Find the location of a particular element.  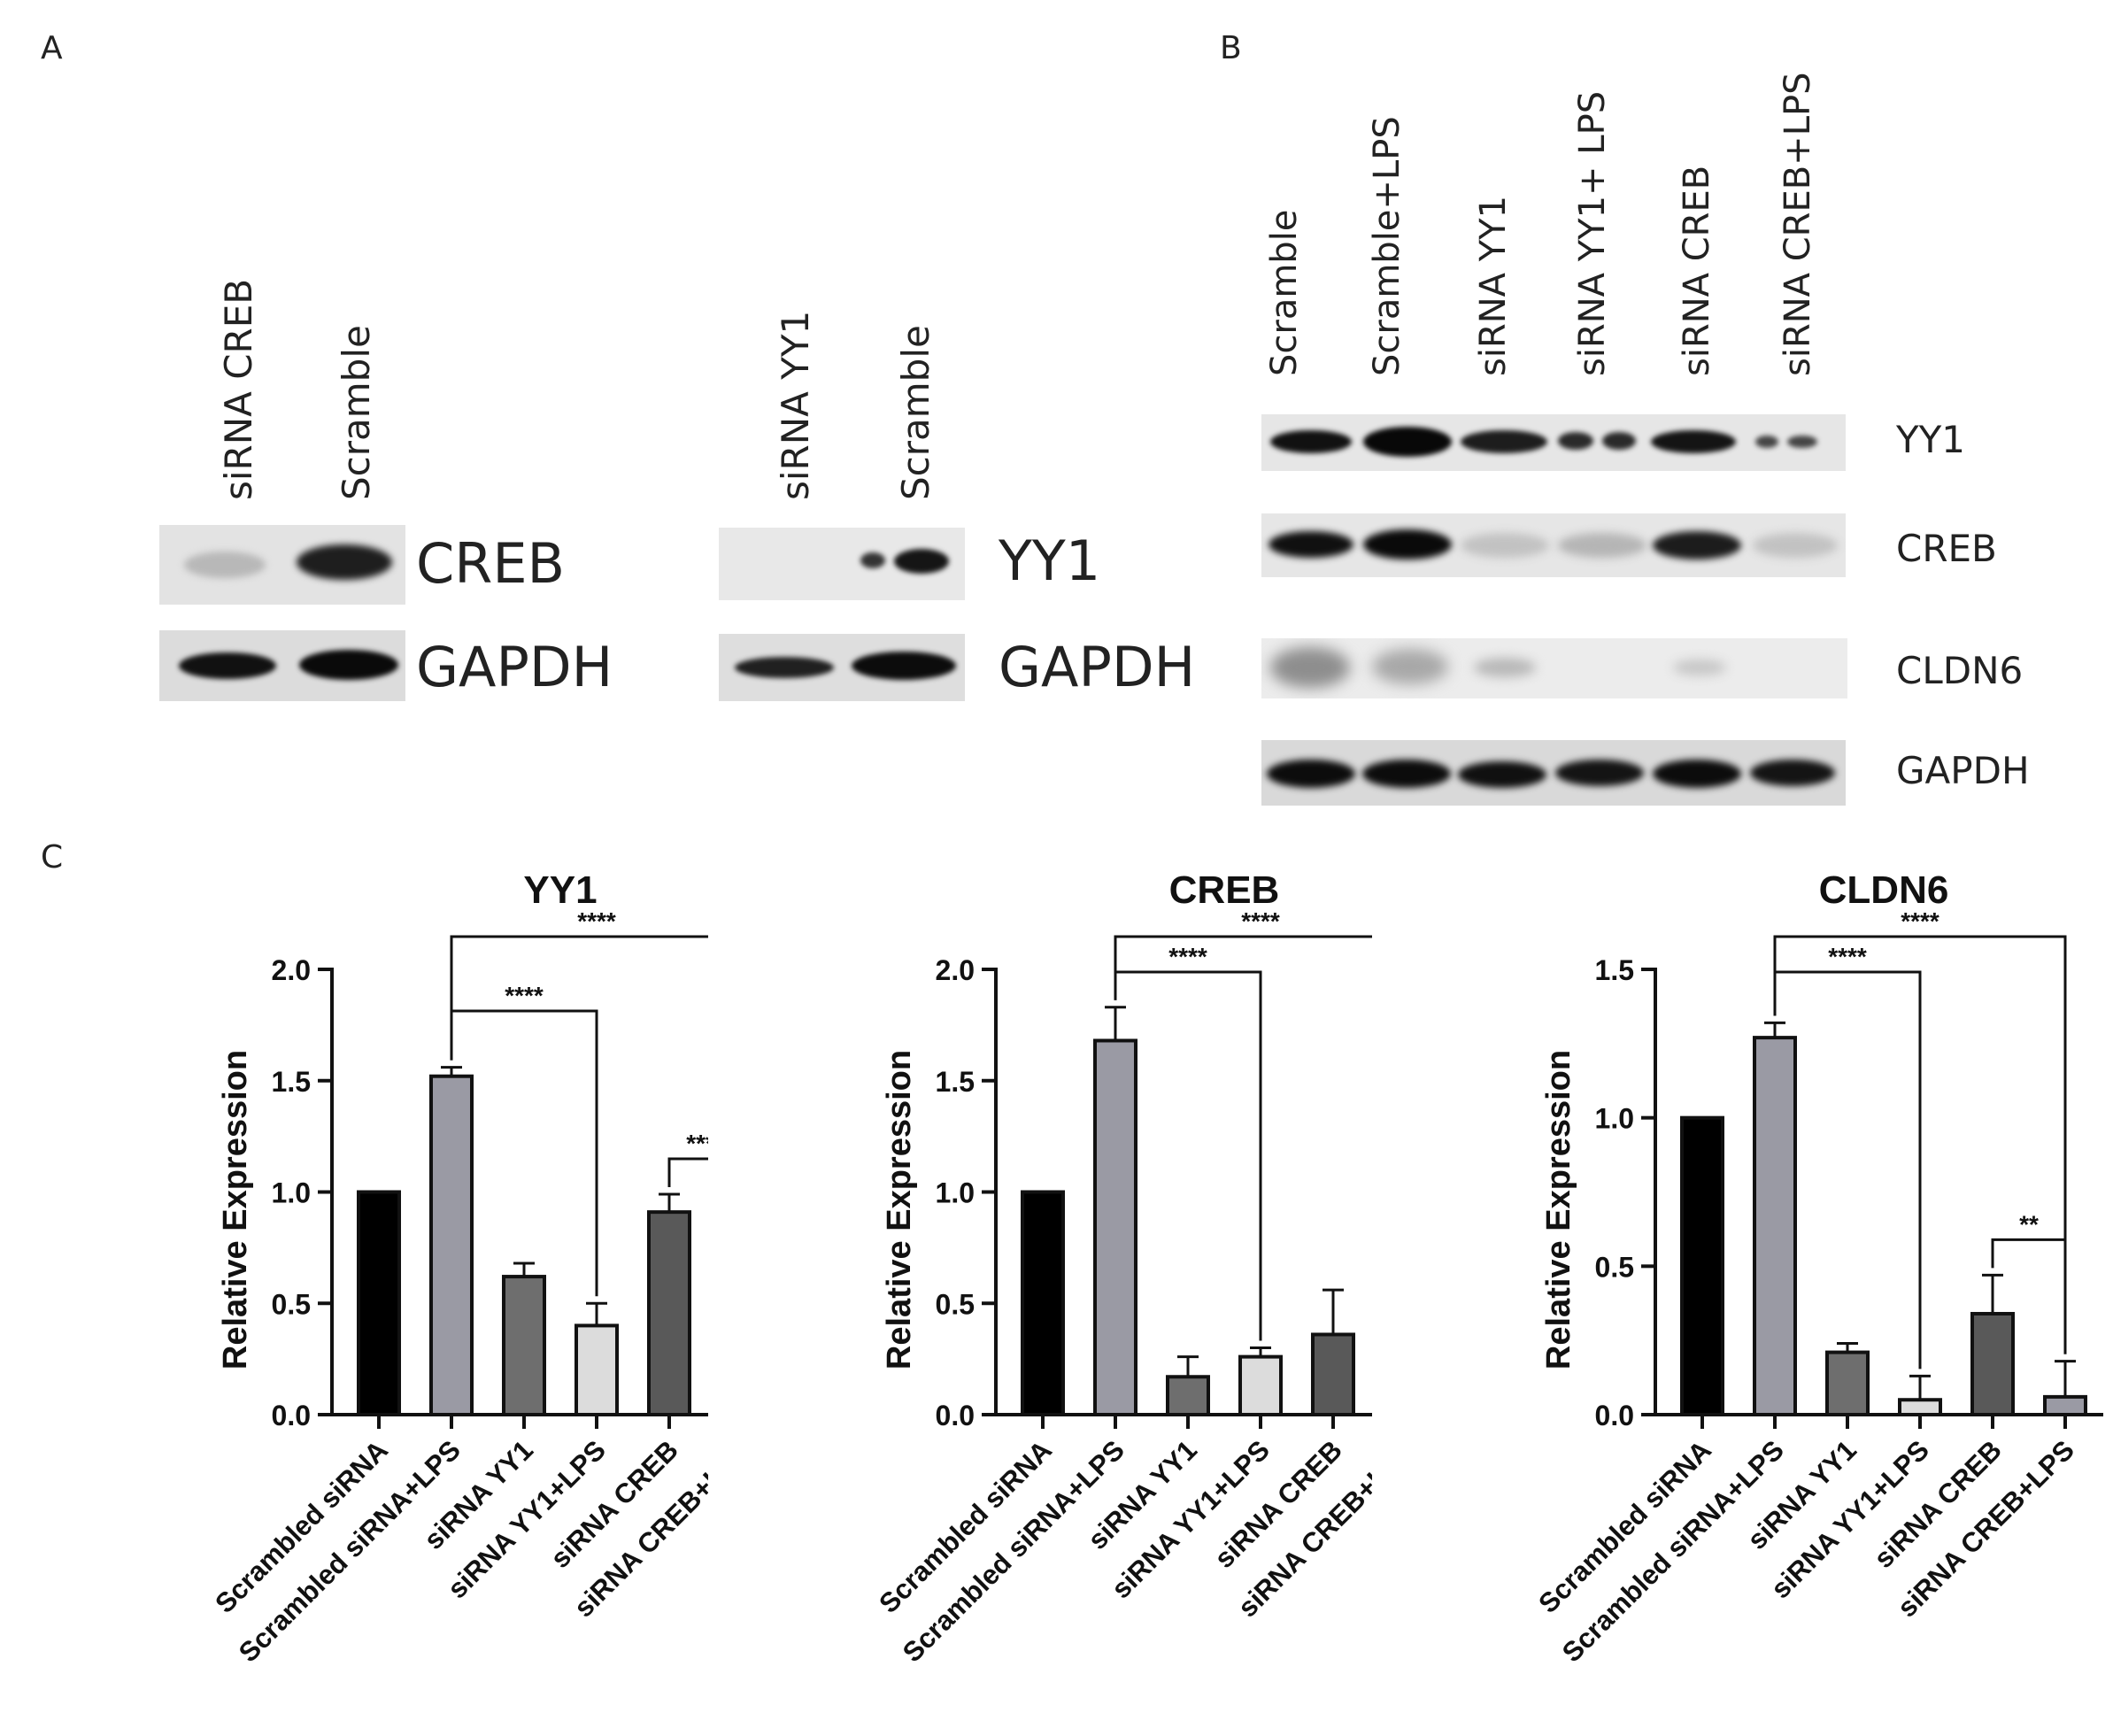

protein-label: YY1 is located at coordinates (1050, 561).